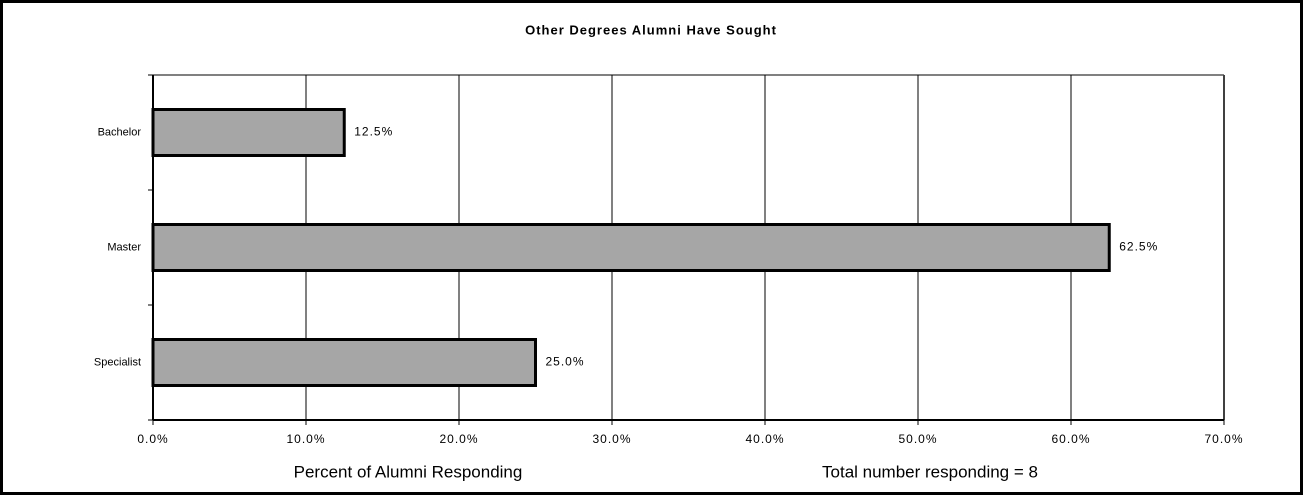 The width and height of the screenshot is (1303, 495). Describe the element at coordinates (1138, 247) in the screenshot. I see `value-label: 62.5%` at that location.